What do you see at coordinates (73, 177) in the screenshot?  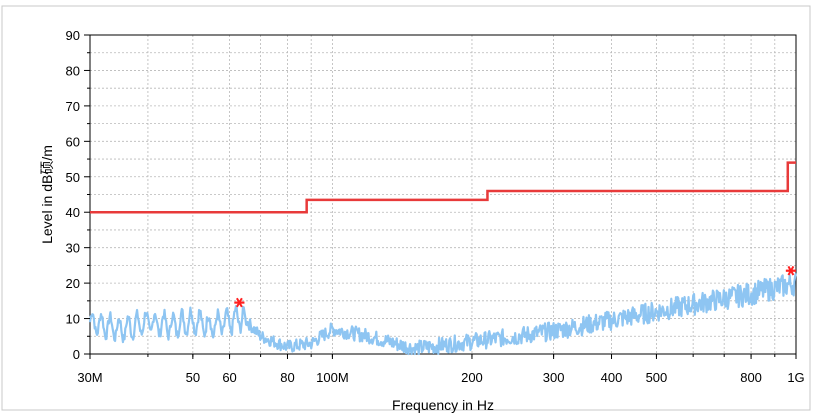 I see `y-tick-label: 50` at bounding box center [73, 177].